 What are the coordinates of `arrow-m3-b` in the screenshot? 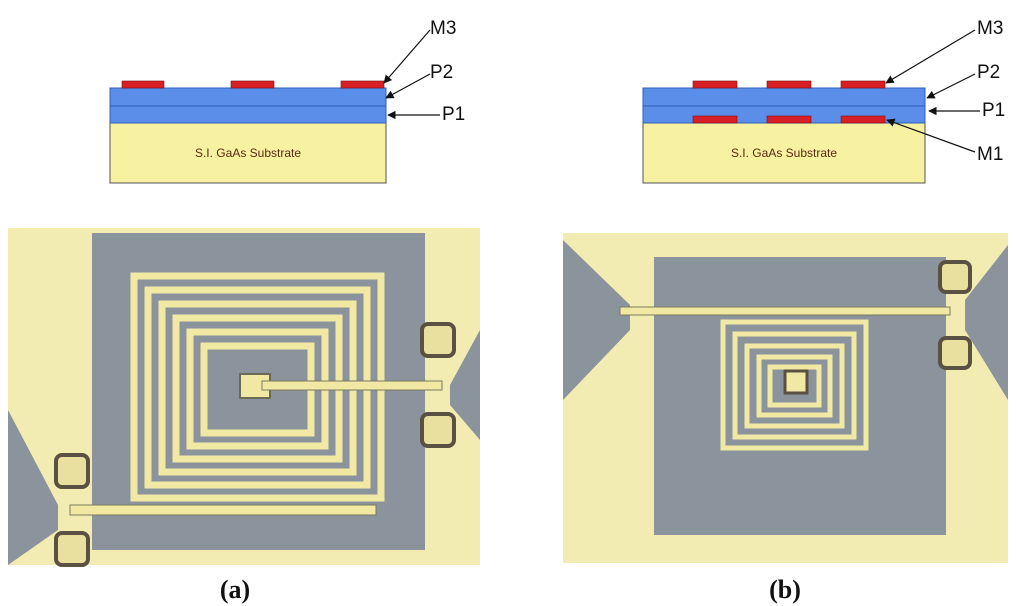 It's located at (930, 56).